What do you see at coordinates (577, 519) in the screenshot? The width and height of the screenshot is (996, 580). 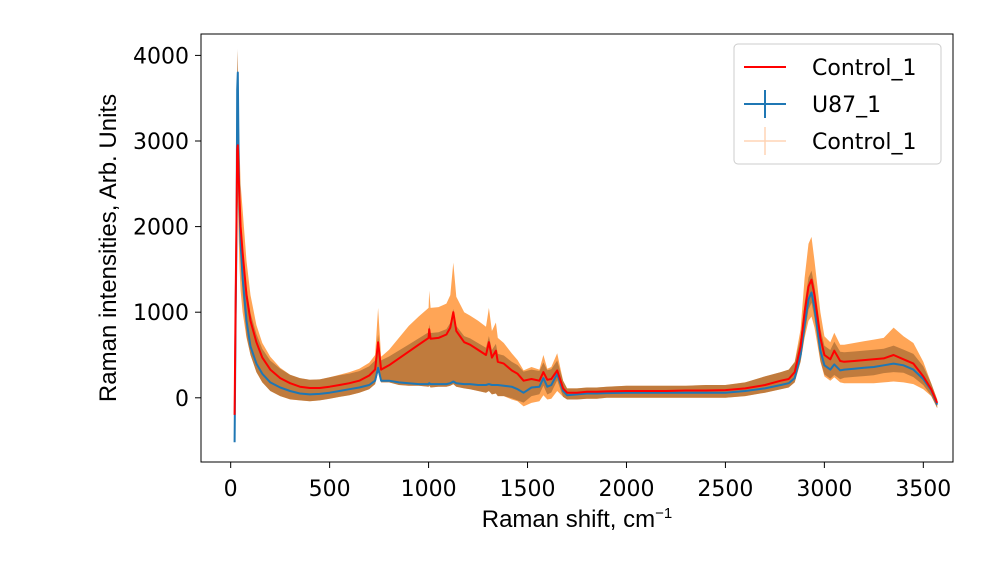 I see `x-axis-label: Raman shift, cm−1` at bounding box center [577, 519].